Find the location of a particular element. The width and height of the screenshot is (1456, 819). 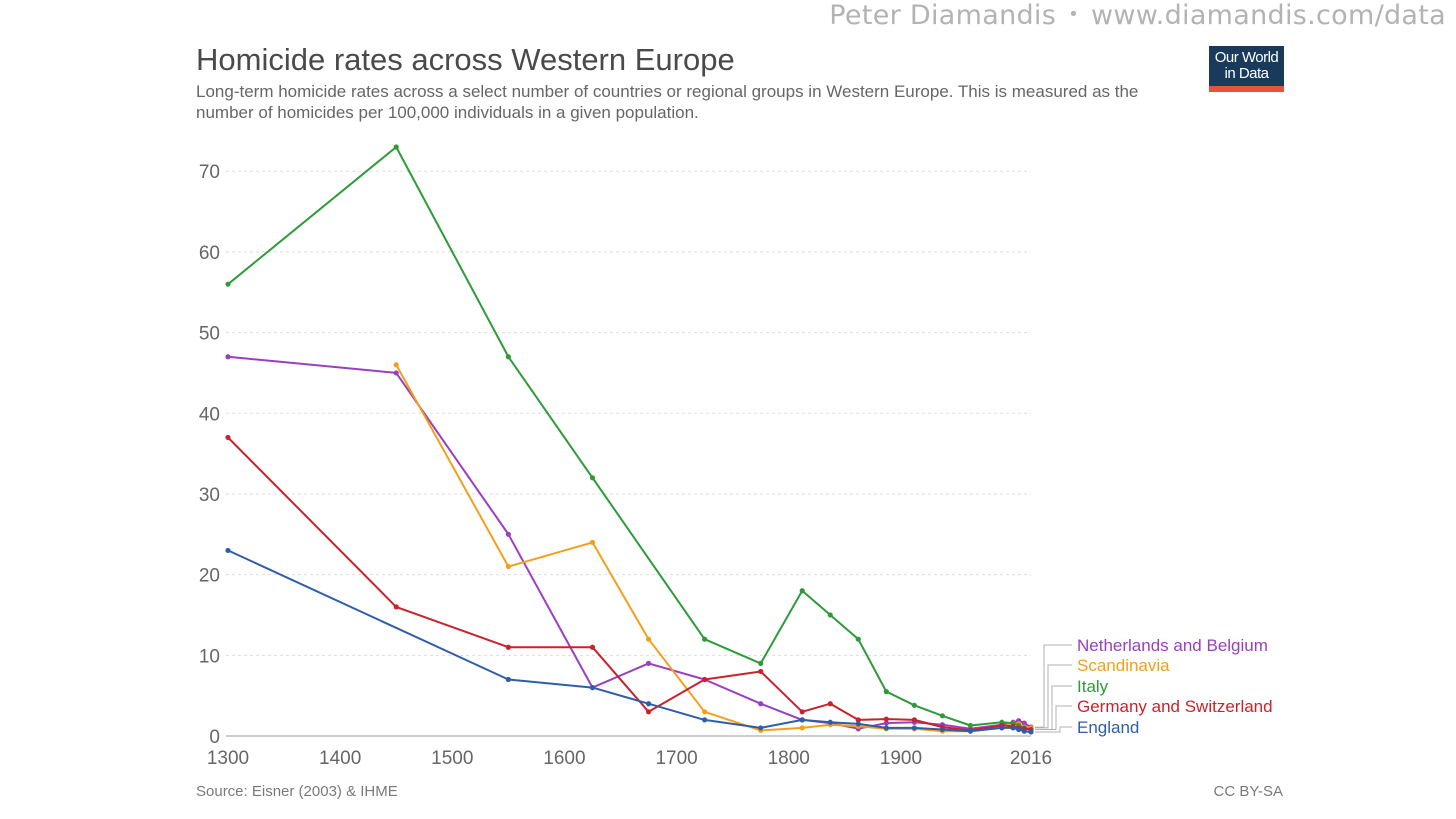

x-tick-label: 1400 is located at coordinates (340, 758).